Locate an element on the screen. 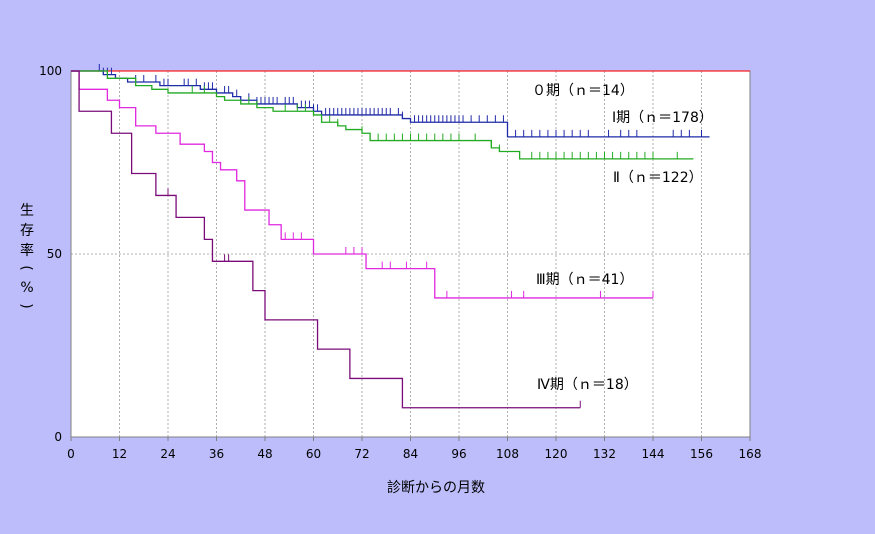  x-tick-label: 72 is located at coordinates (361, 454).